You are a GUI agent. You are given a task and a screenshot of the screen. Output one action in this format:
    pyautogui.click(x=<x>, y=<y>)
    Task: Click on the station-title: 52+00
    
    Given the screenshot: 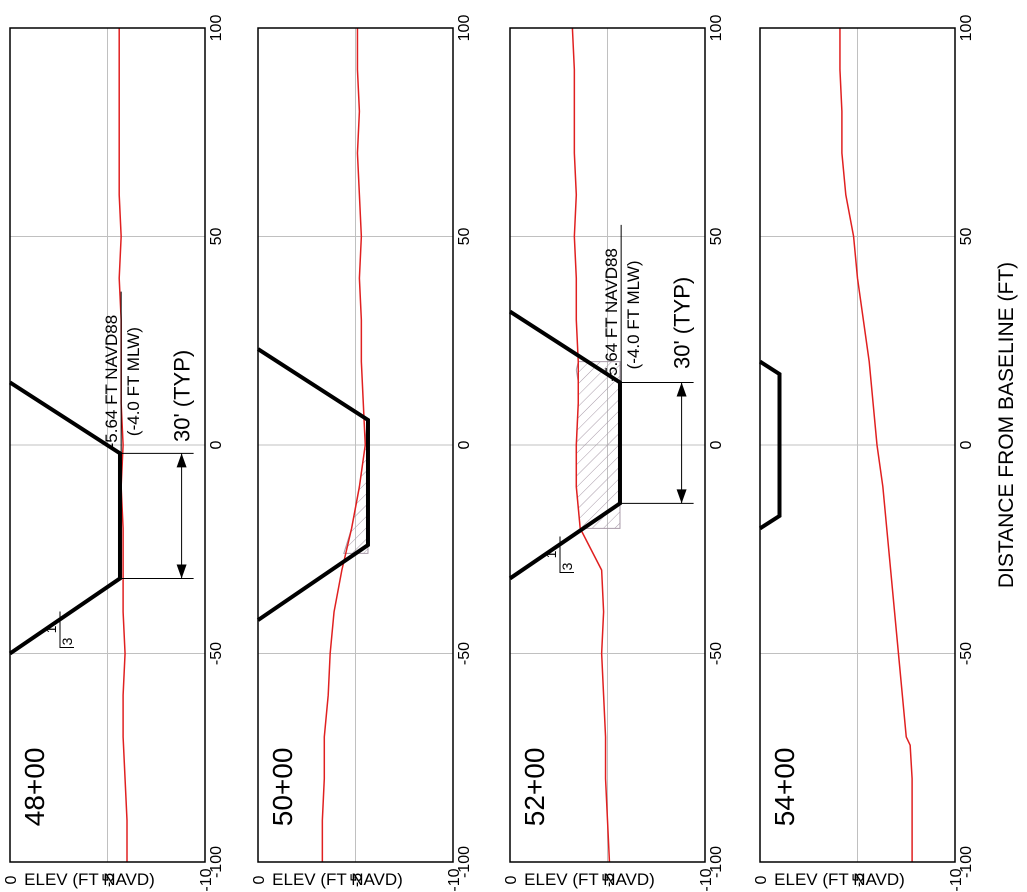 What is the action you would take?
    pyautogui.click(x=534, y=787)
    